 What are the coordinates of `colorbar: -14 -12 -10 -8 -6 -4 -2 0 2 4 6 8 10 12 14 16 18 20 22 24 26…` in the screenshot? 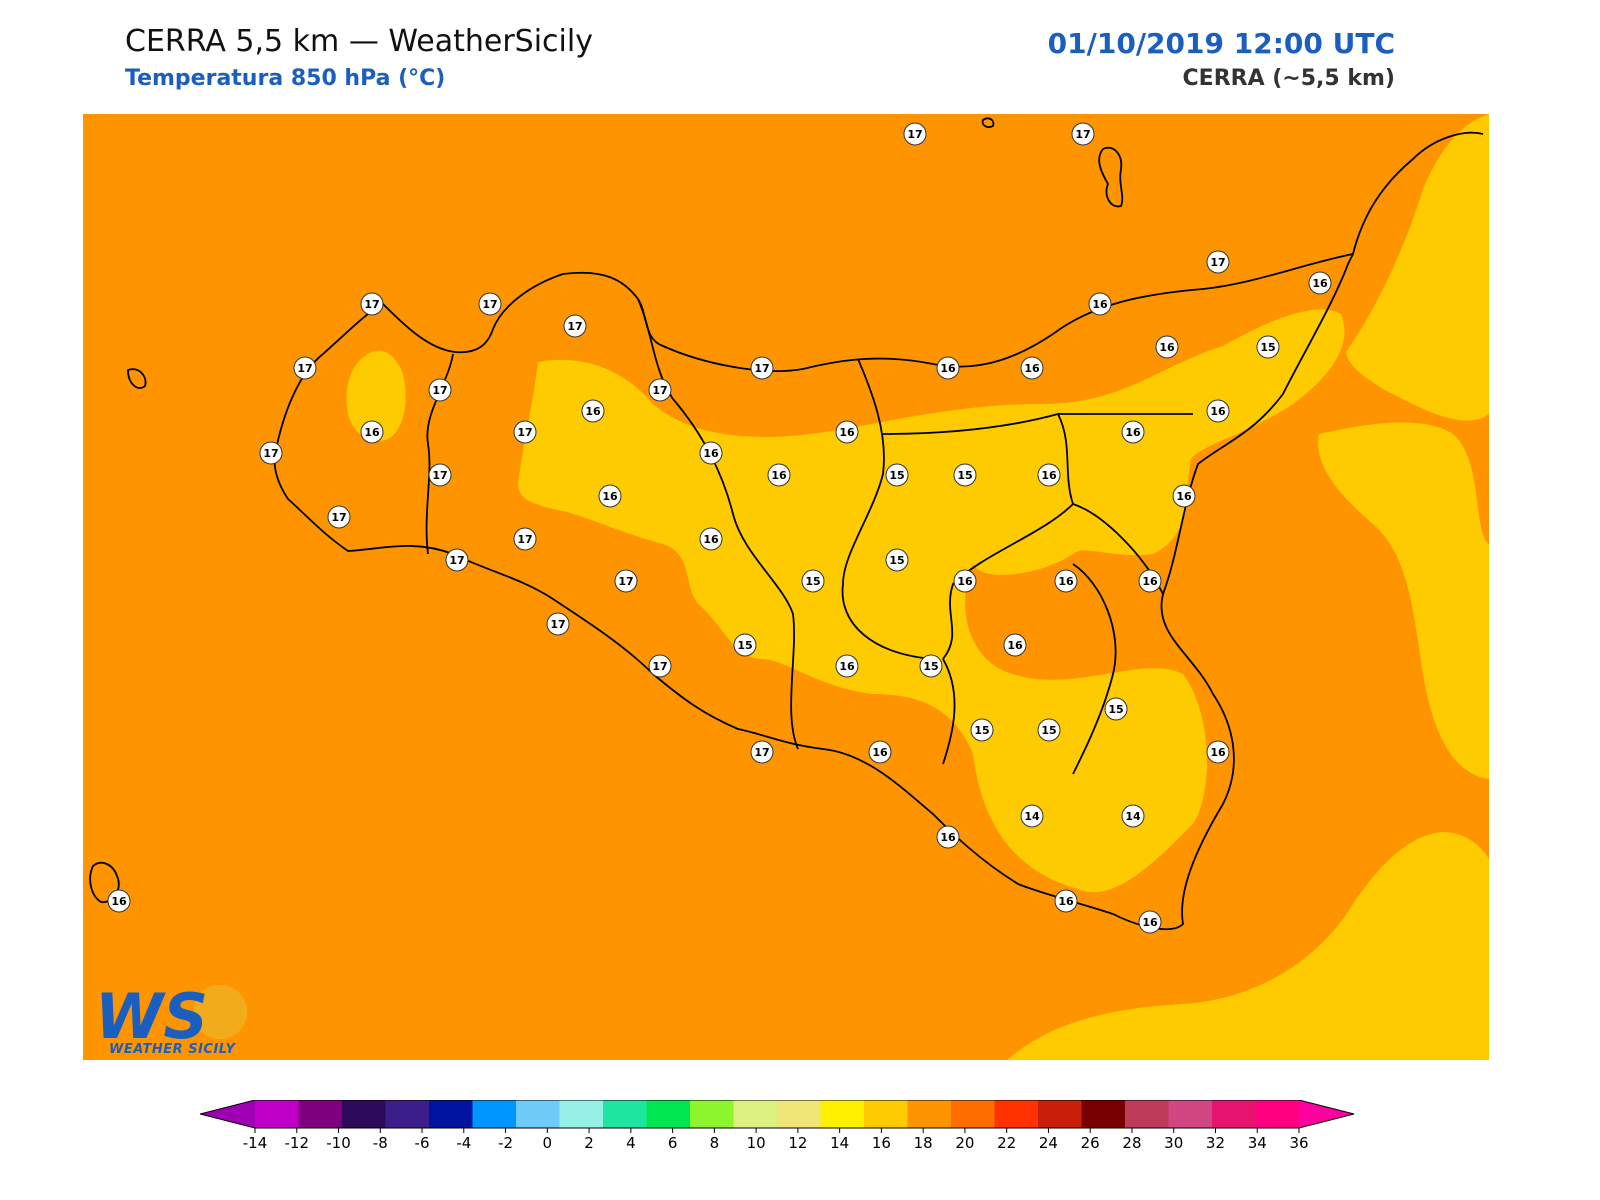 It's located at (777, 1126).